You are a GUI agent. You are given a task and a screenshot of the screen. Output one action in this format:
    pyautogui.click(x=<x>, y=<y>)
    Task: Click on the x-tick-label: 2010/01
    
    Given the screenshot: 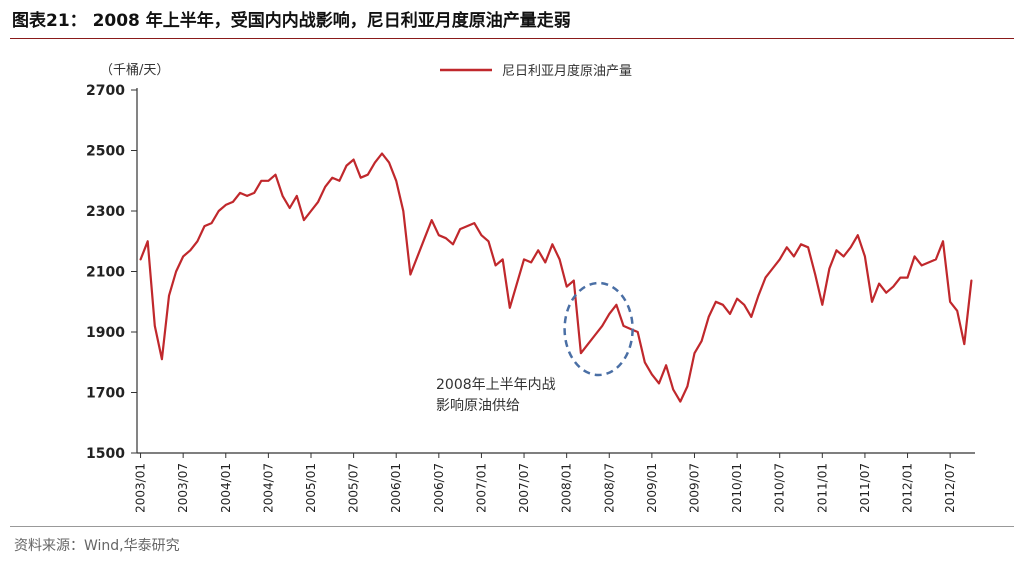 What is the action you would take?
    pyautogui.click(x=737, y=488)
    